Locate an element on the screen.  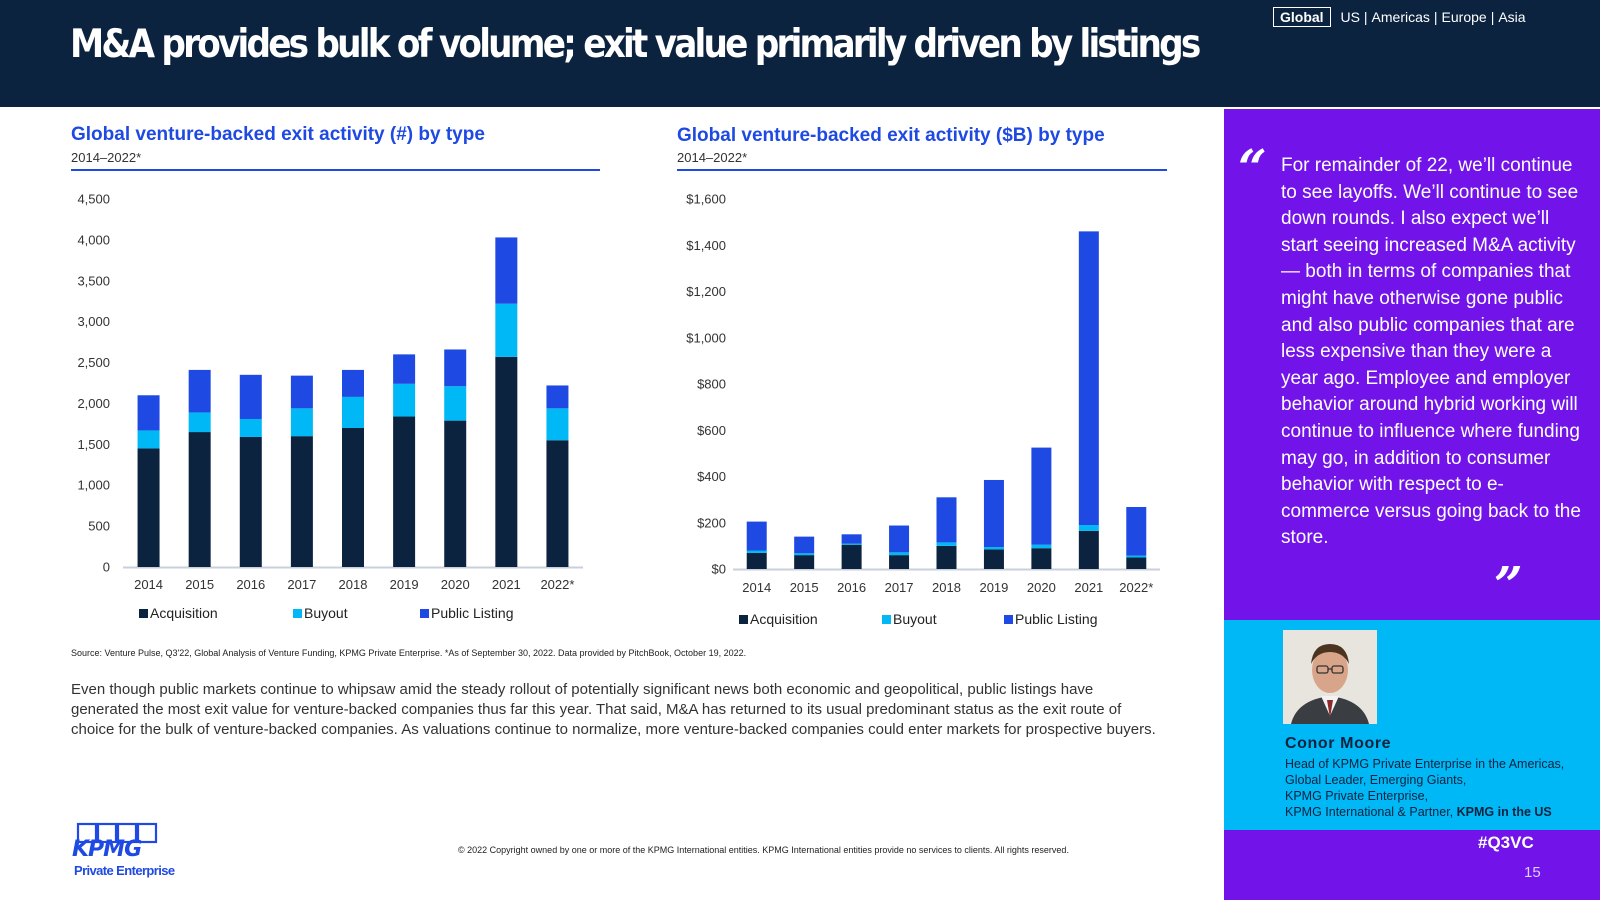
y-tick-label: $1,200 is located at coordinates (706, 291).